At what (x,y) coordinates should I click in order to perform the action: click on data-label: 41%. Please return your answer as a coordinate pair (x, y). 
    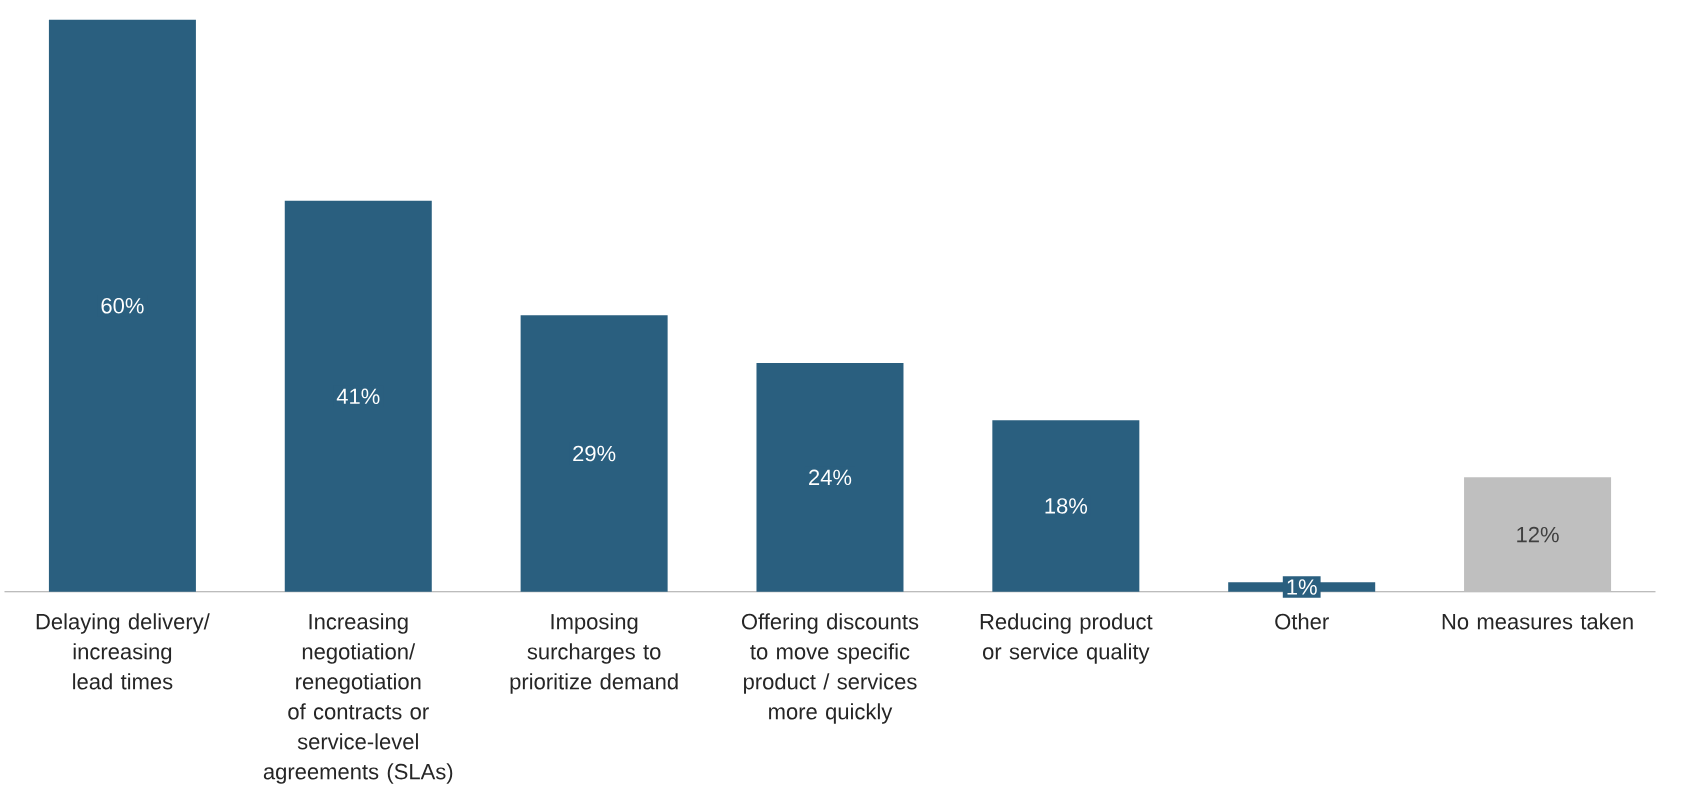
    Looking at the image, I should click on (358, 396).